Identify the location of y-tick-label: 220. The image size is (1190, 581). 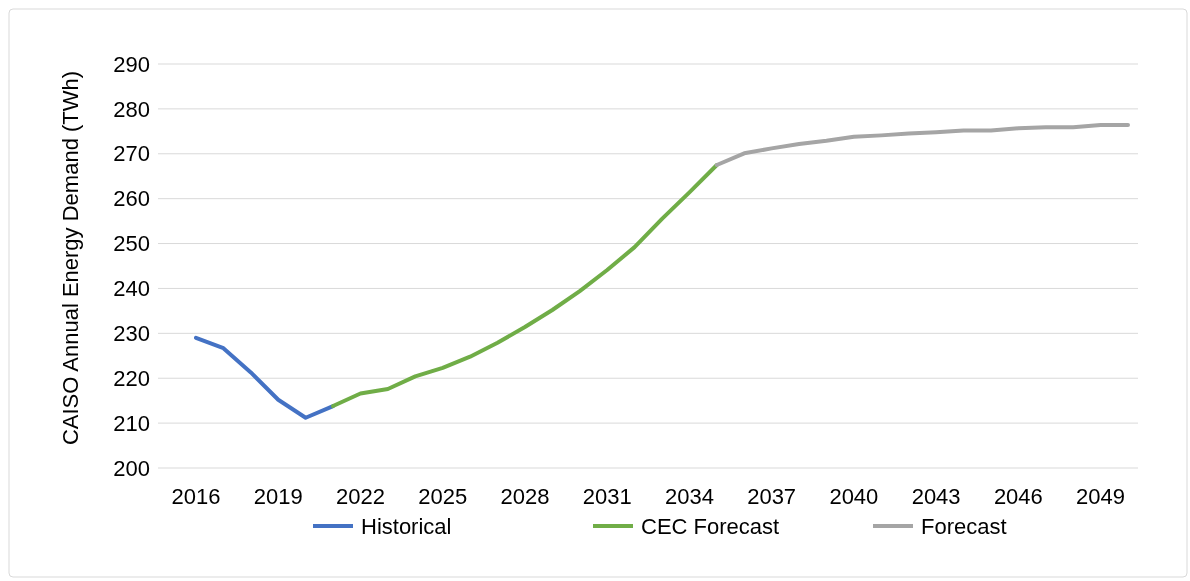
(131, 378).